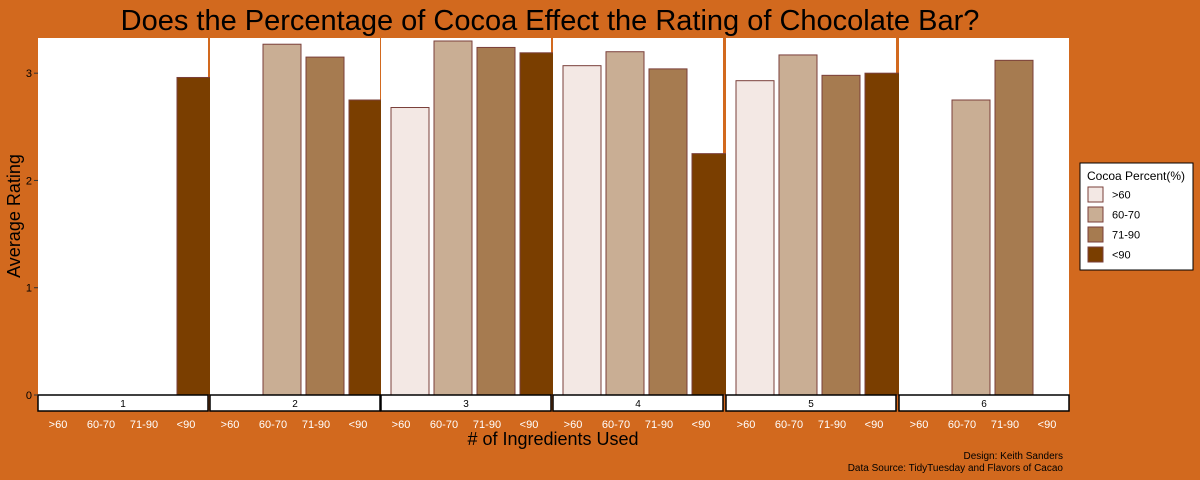  I want to click on legend-label: >60, so click(1121, 196).